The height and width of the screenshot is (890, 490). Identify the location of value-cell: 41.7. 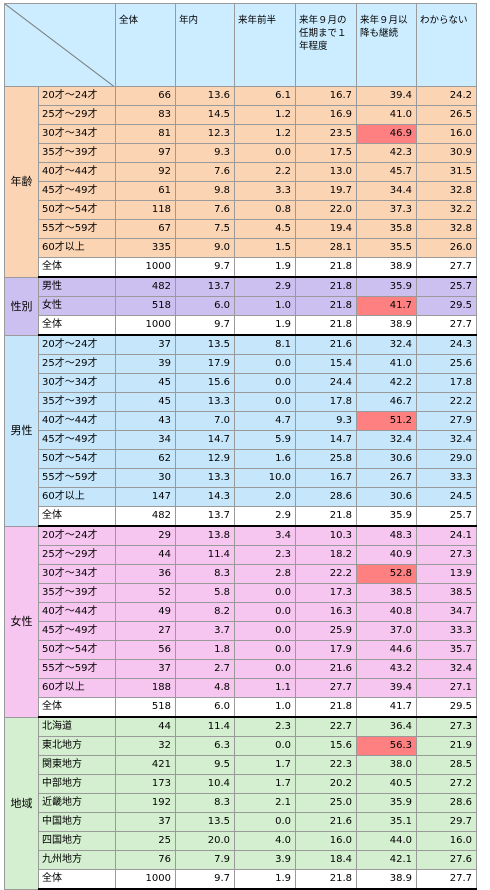
(386, 707).